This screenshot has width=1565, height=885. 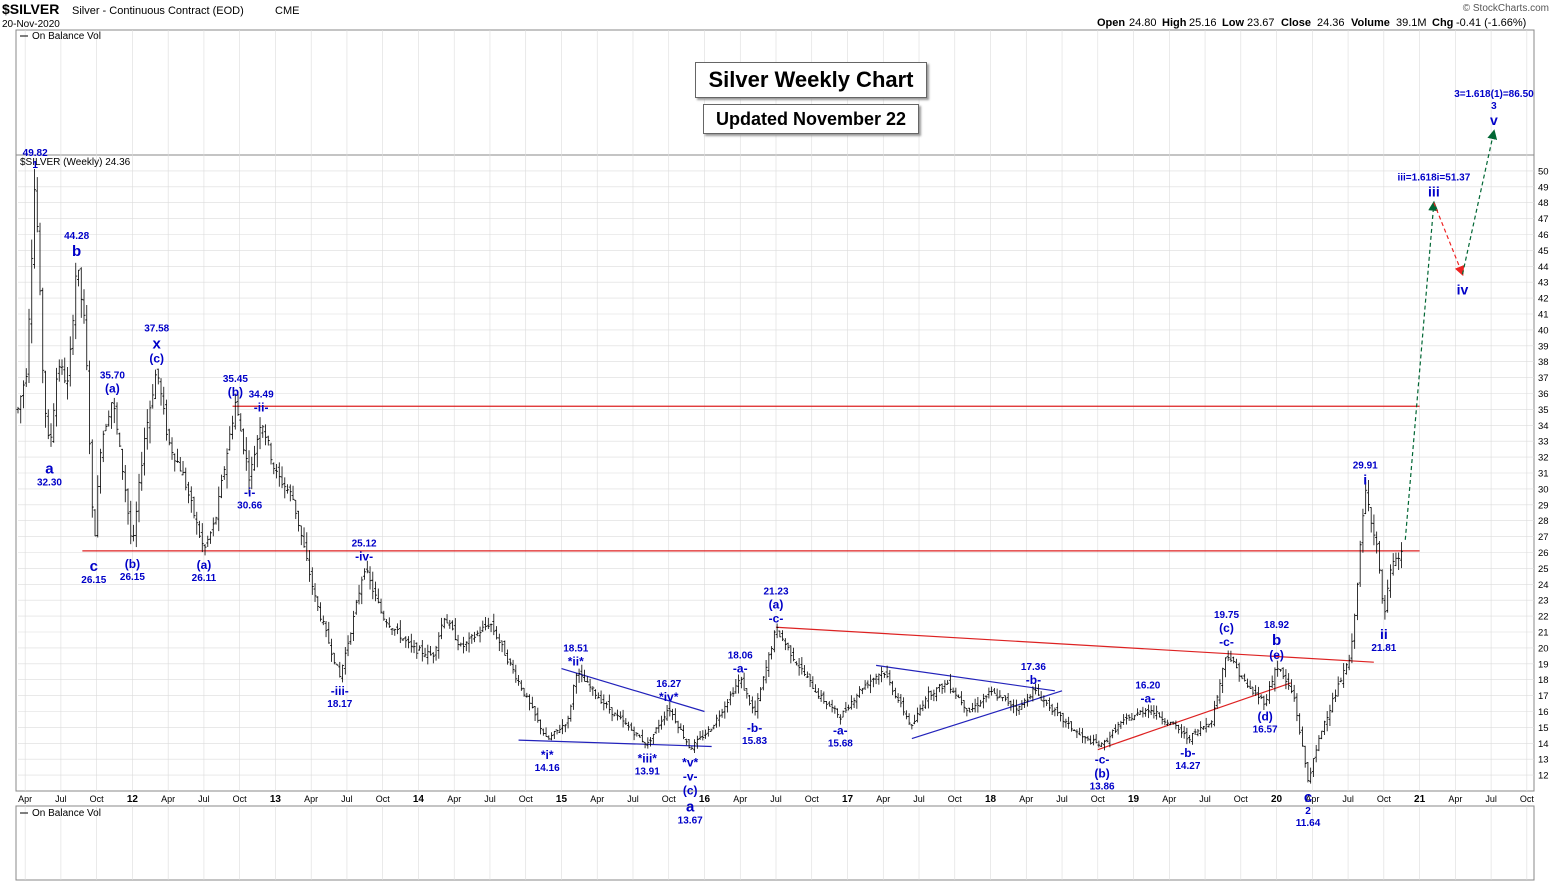 I want to click on wave-label: (c), so click(x=1226, y=628).